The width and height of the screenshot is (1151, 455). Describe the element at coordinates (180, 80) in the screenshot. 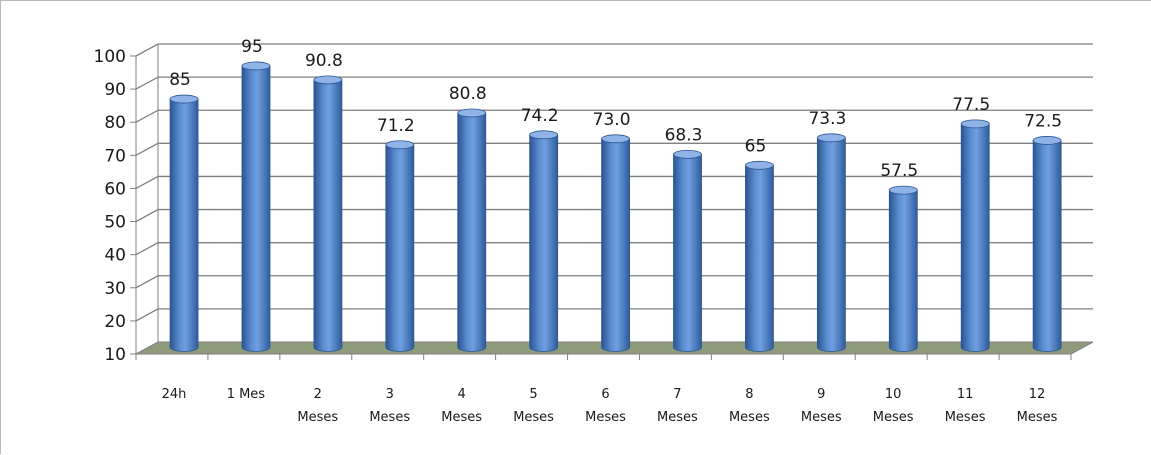

I see `data-label: 85` at that location.